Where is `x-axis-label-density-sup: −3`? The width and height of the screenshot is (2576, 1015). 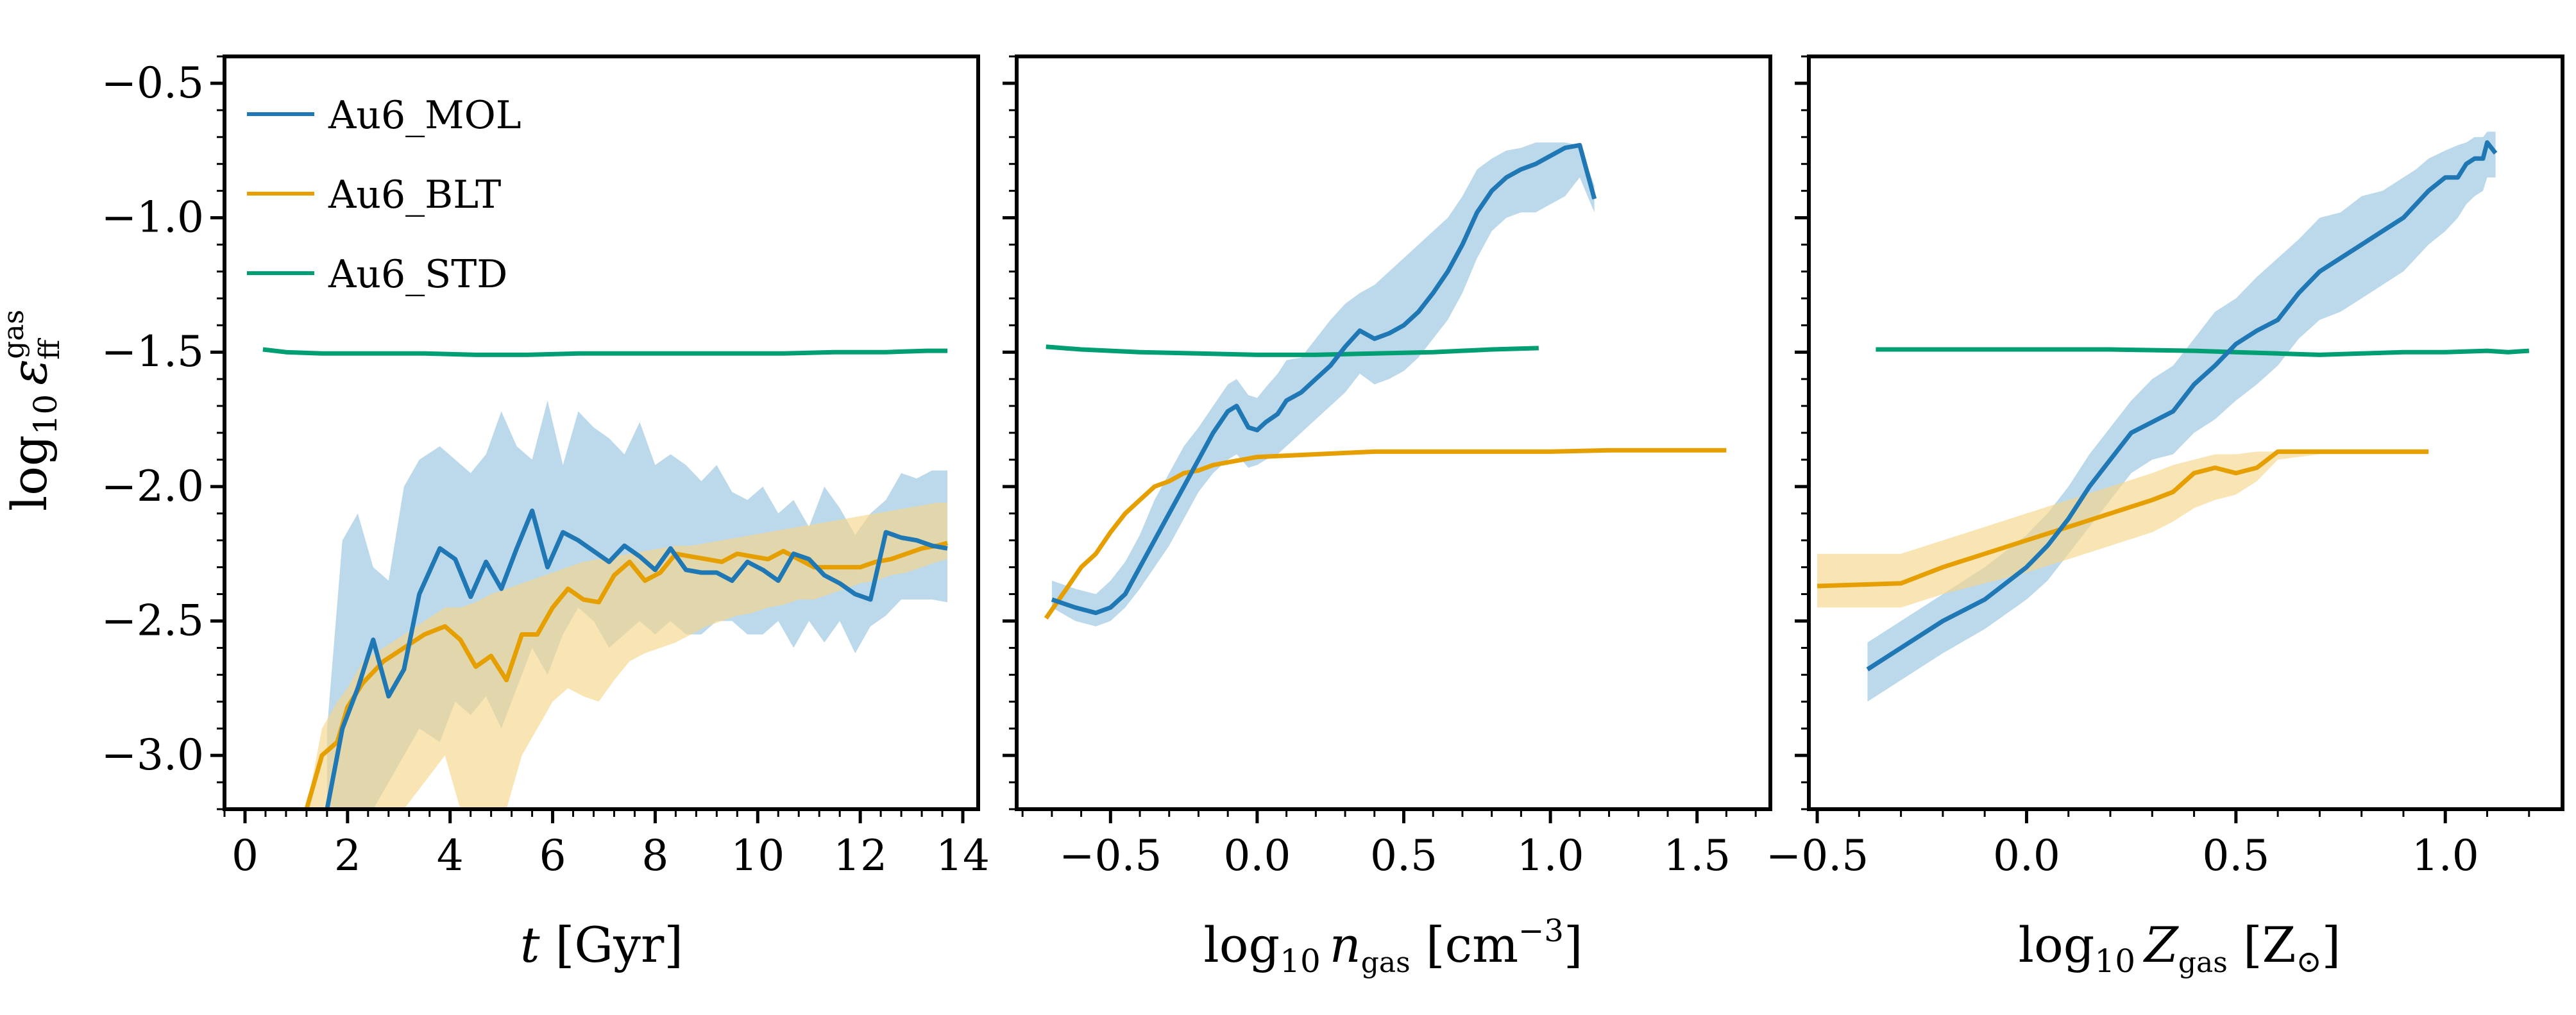 x-axis-label-density-sup: −3 is located at coordinates (1541, 931).